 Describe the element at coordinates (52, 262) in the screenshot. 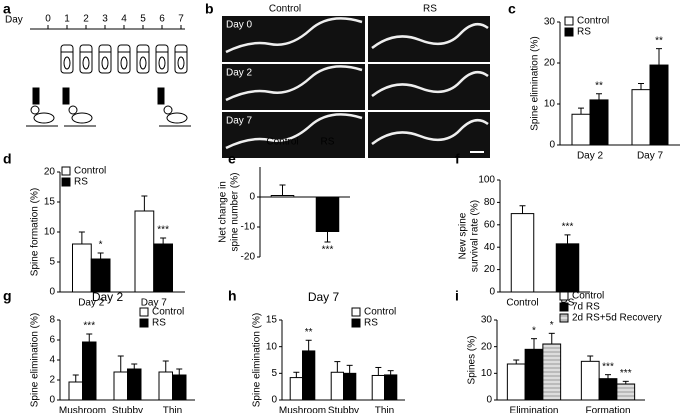

I see `y-tick-label: 5` at that location.